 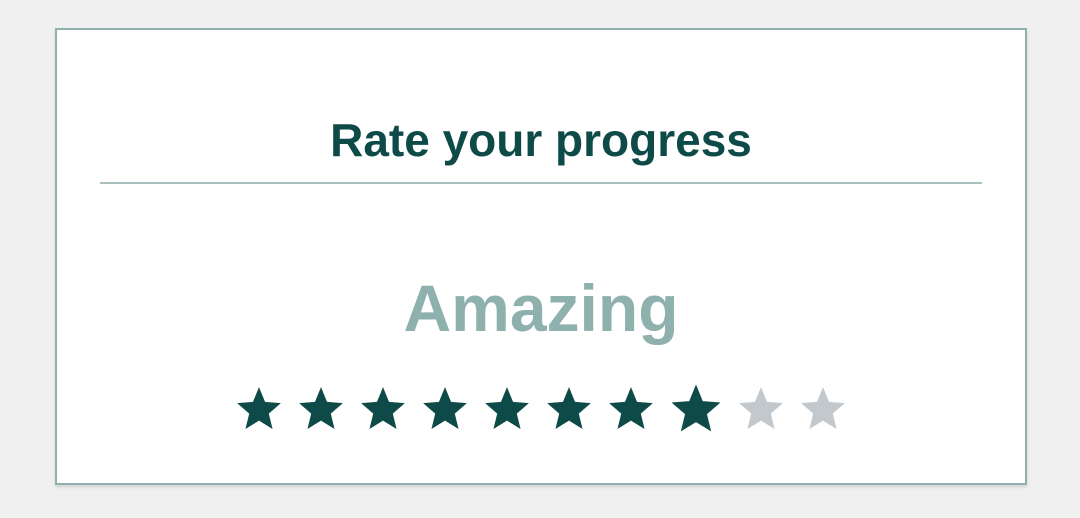 I want to click on star-3-icon, so click(x=383, y=409).